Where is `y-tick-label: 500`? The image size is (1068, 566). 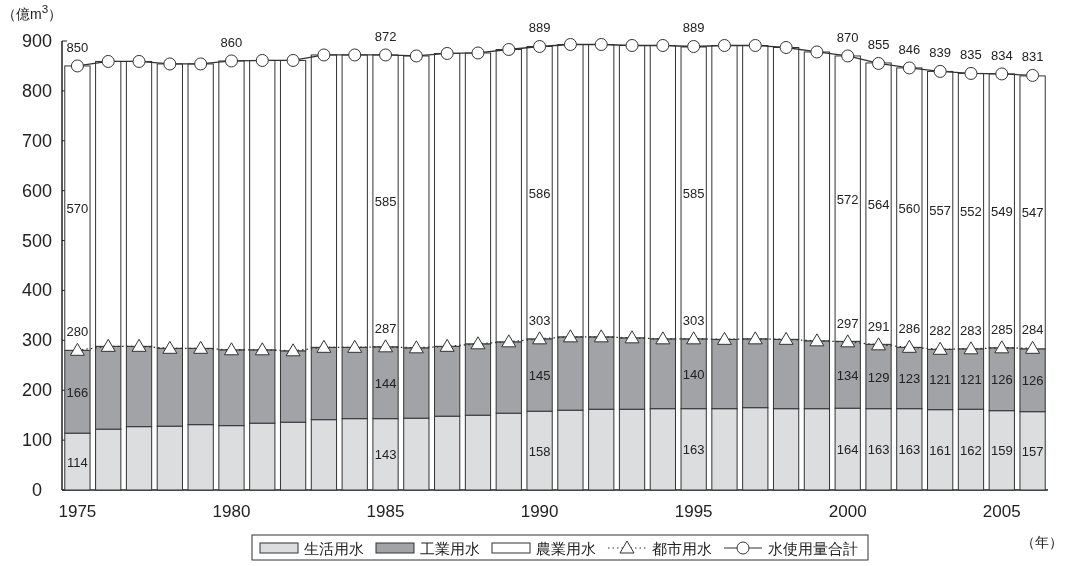 y-tick-label: 500 is located at coordinates (37, 240).